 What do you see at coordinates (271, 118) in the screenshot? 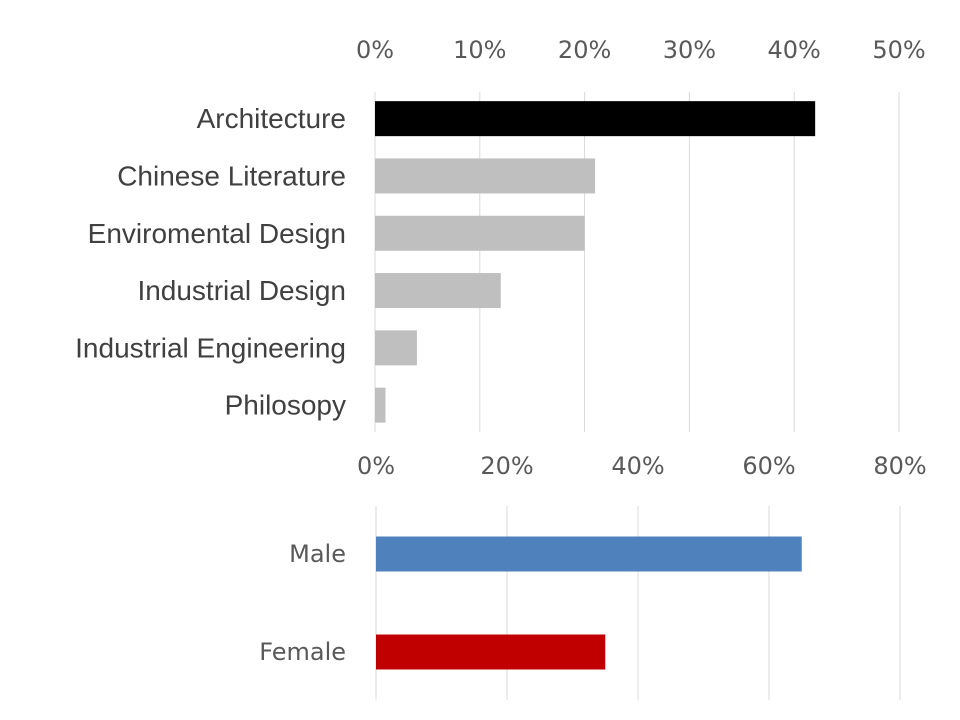
I see `category-label: Architecture` at bounding box center [271, 118].